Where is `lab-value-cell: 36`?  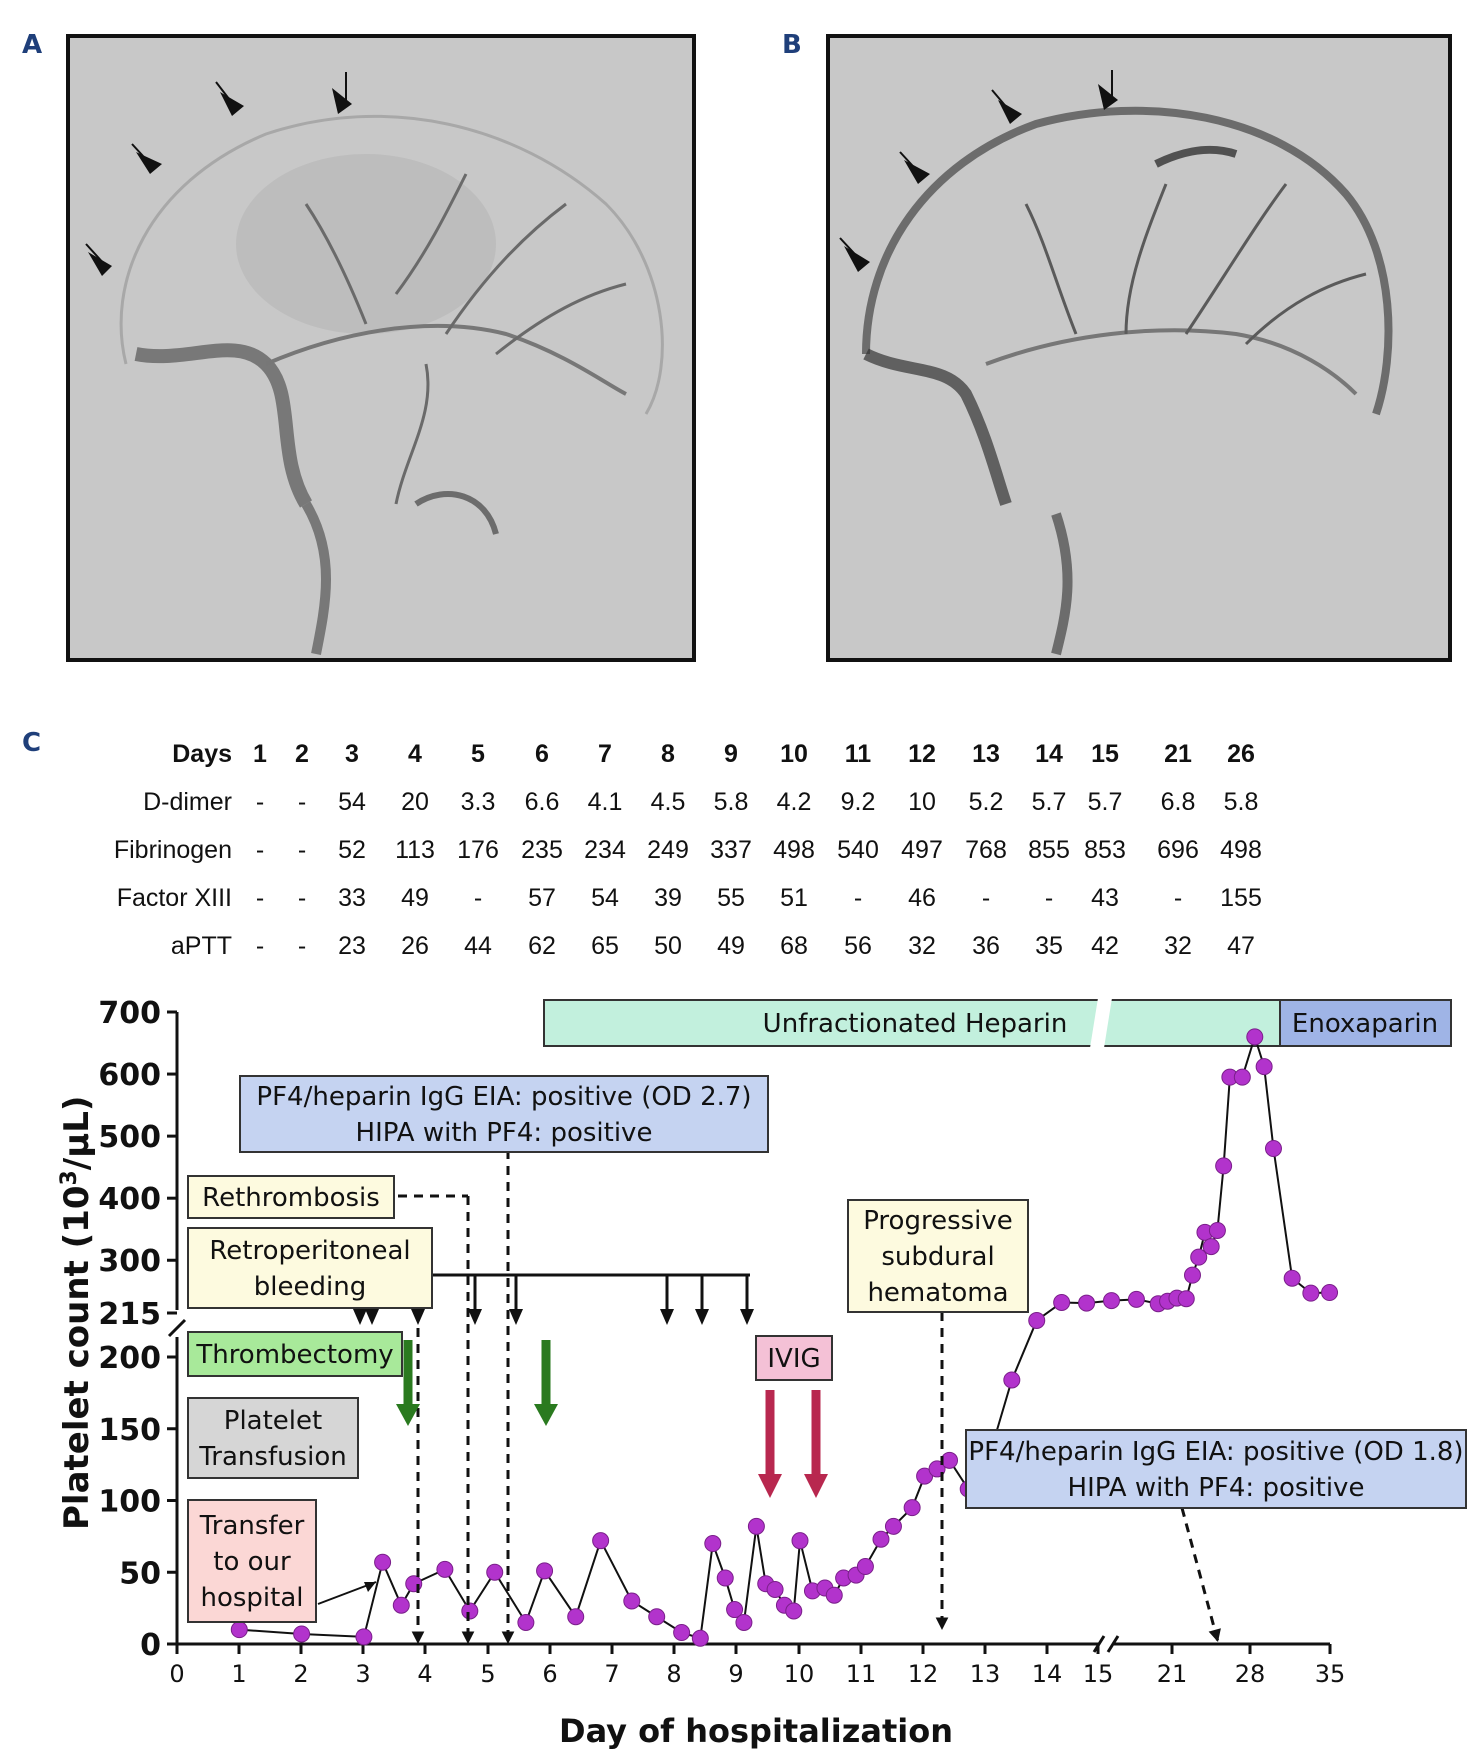
lab-value-cell: 36 is located at coordinates (986, 946).